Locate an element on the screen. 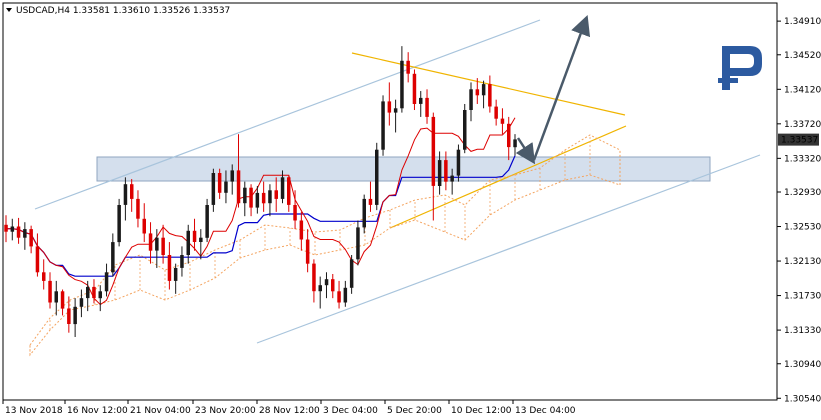 This screenshot has width=821, height=420. triangle-upper-line is located at coordinates (488, 84).